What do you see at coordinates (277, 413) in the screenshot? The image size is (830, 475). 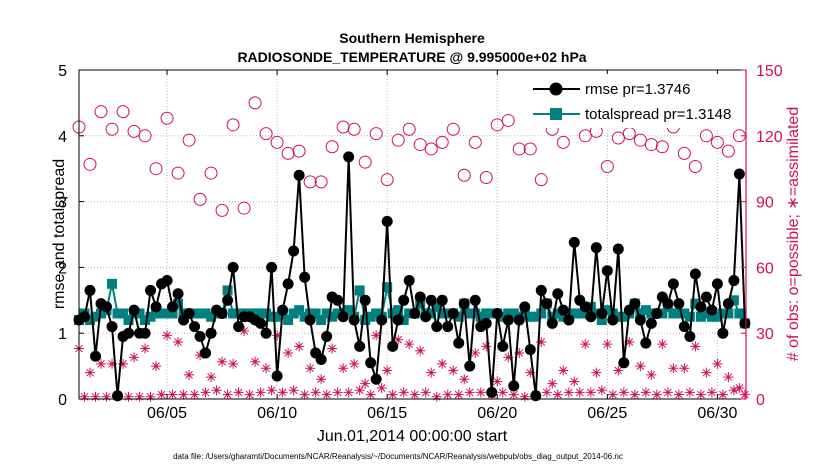 I see `x-tick-label: 06/10` at bounding box center [277, 413].